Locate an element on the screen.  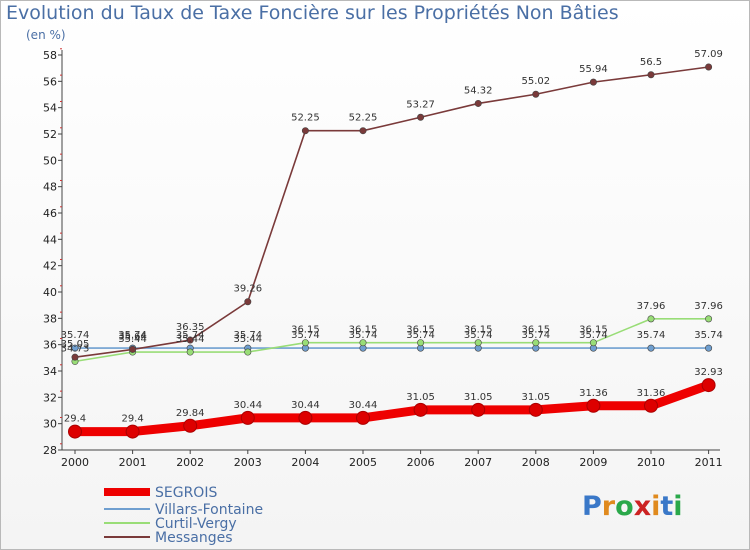
y-tick-label: 28 is located at coordinates (50, 450).